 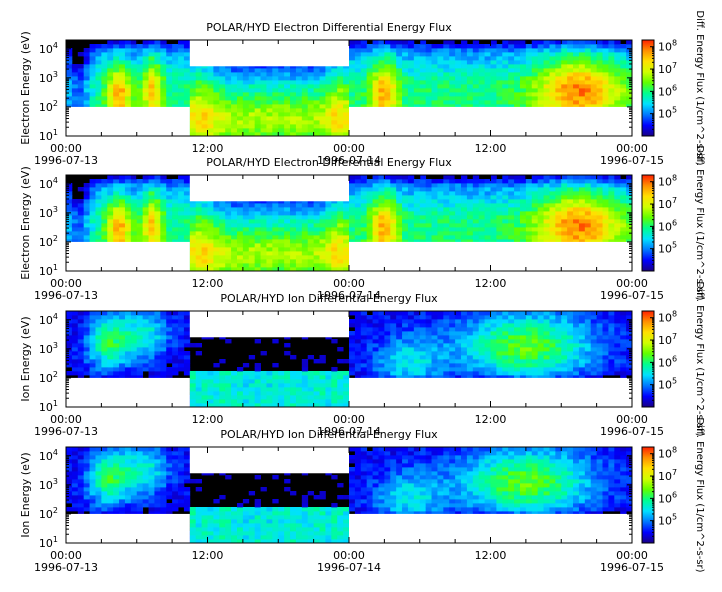 I want to click on y-tick-label: 104, so click(x=48, y=48).